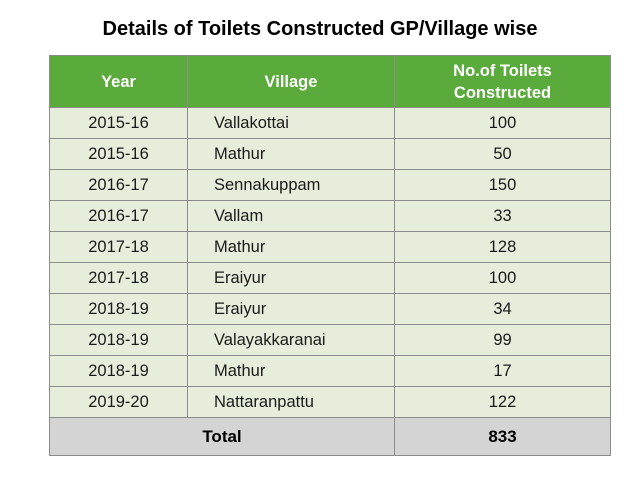  Describe the element at coordinates (502, 340) in the screenshot. I see `cell-count: 99` at that location.